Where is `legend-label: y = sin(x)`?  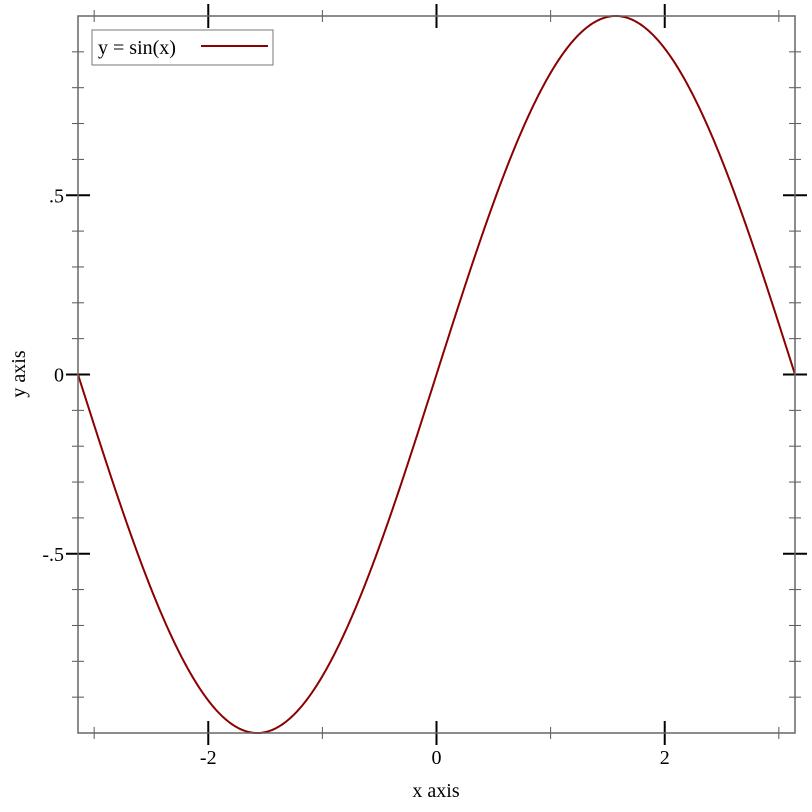 legend-label: y = sin(x) is located at coordinates (137, 48).